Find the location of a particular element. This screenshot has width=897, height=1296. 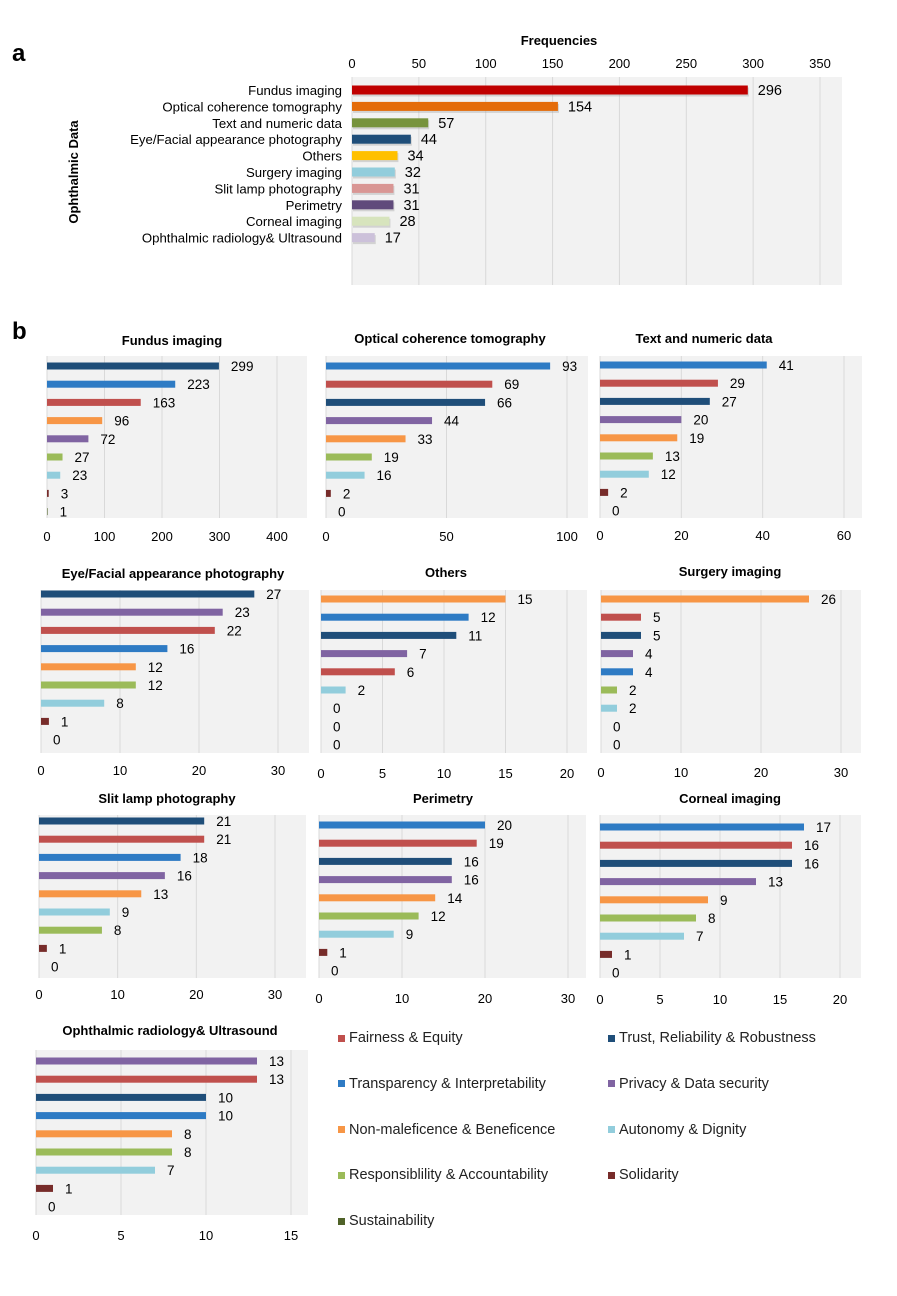

legend-item: Privacy & Data security is located at coordinates (688, 1084).